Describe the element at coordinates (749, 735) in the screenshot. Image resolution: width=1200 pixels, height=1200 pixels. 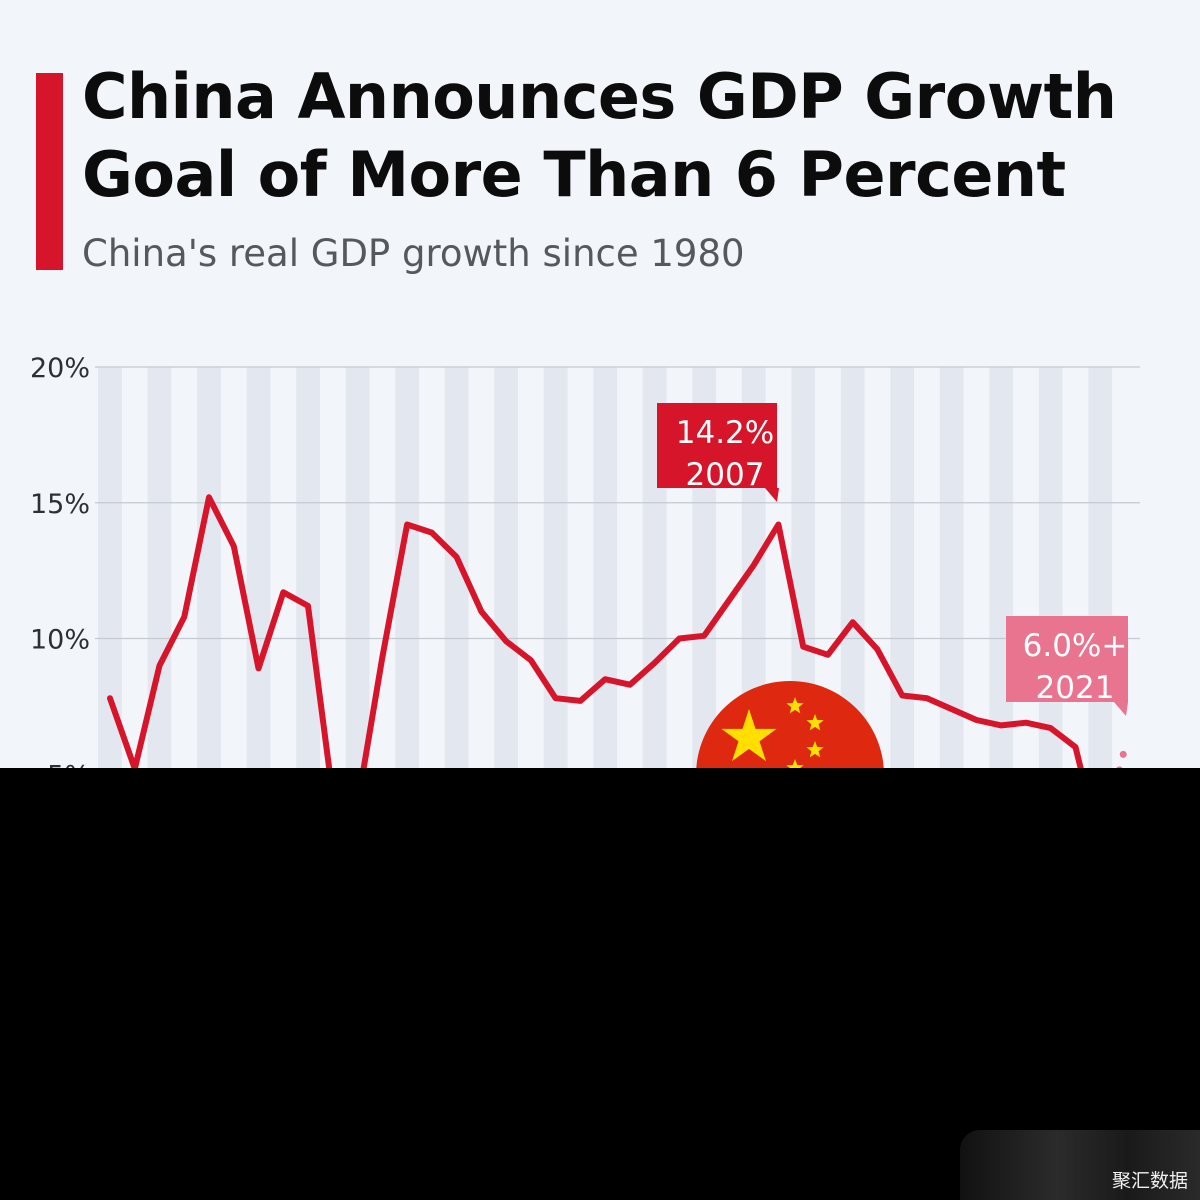
I see `flag-large-star` at that location.